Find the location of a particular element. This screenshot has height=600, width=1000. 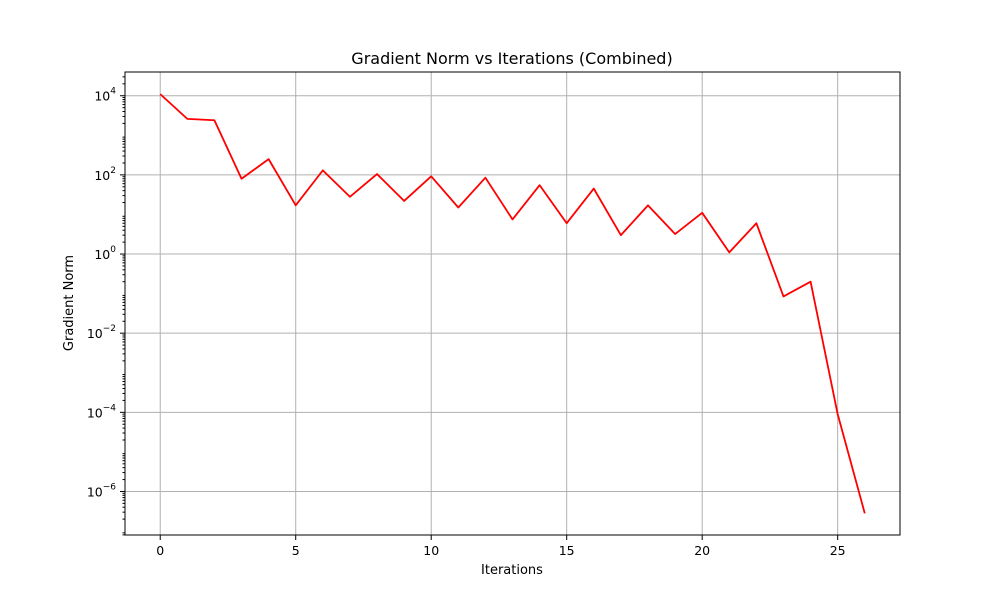

x-tick-label: 0 is located at coordinates (160, 550).